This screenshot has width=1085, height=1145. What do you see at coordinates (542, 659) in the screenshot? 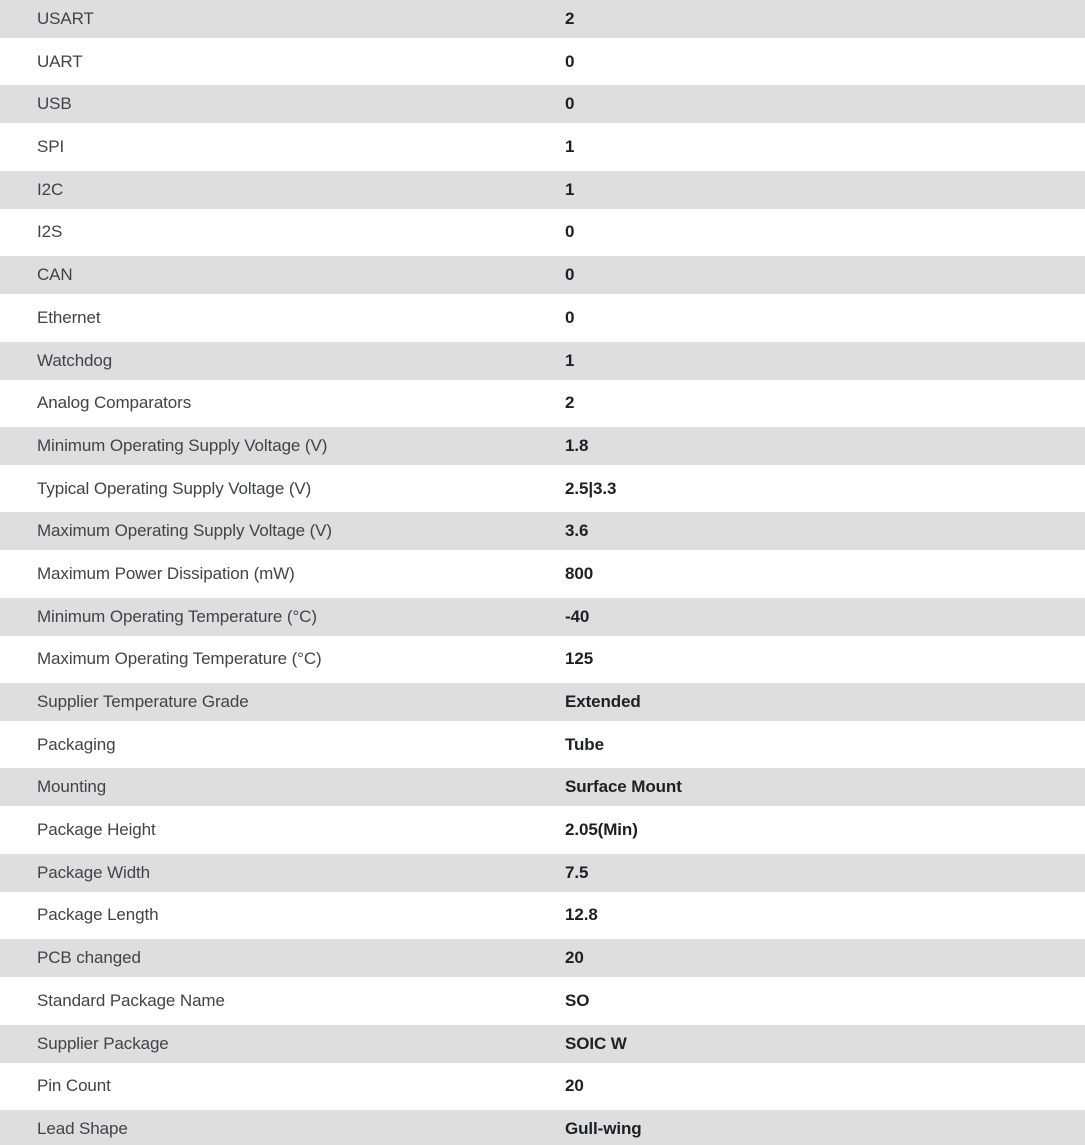
I see `spec-row-max-operating-temperature: Maximum Operating Temperature (°C) 125` at bounding box center [542, 659].